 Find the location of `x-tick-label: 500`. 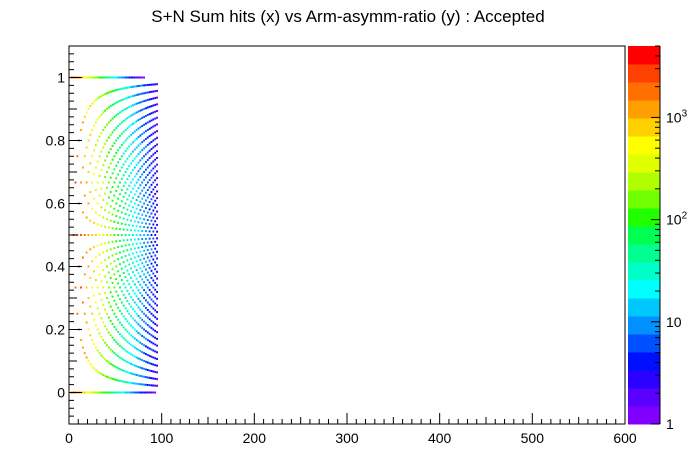

x-tick-label: 500 is located at coordinates (533, 438).